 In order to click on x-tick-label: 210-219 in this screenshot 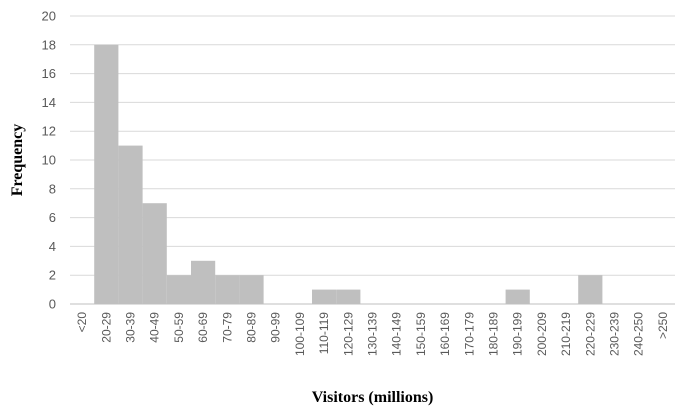, I will do `click(566, 334)`.